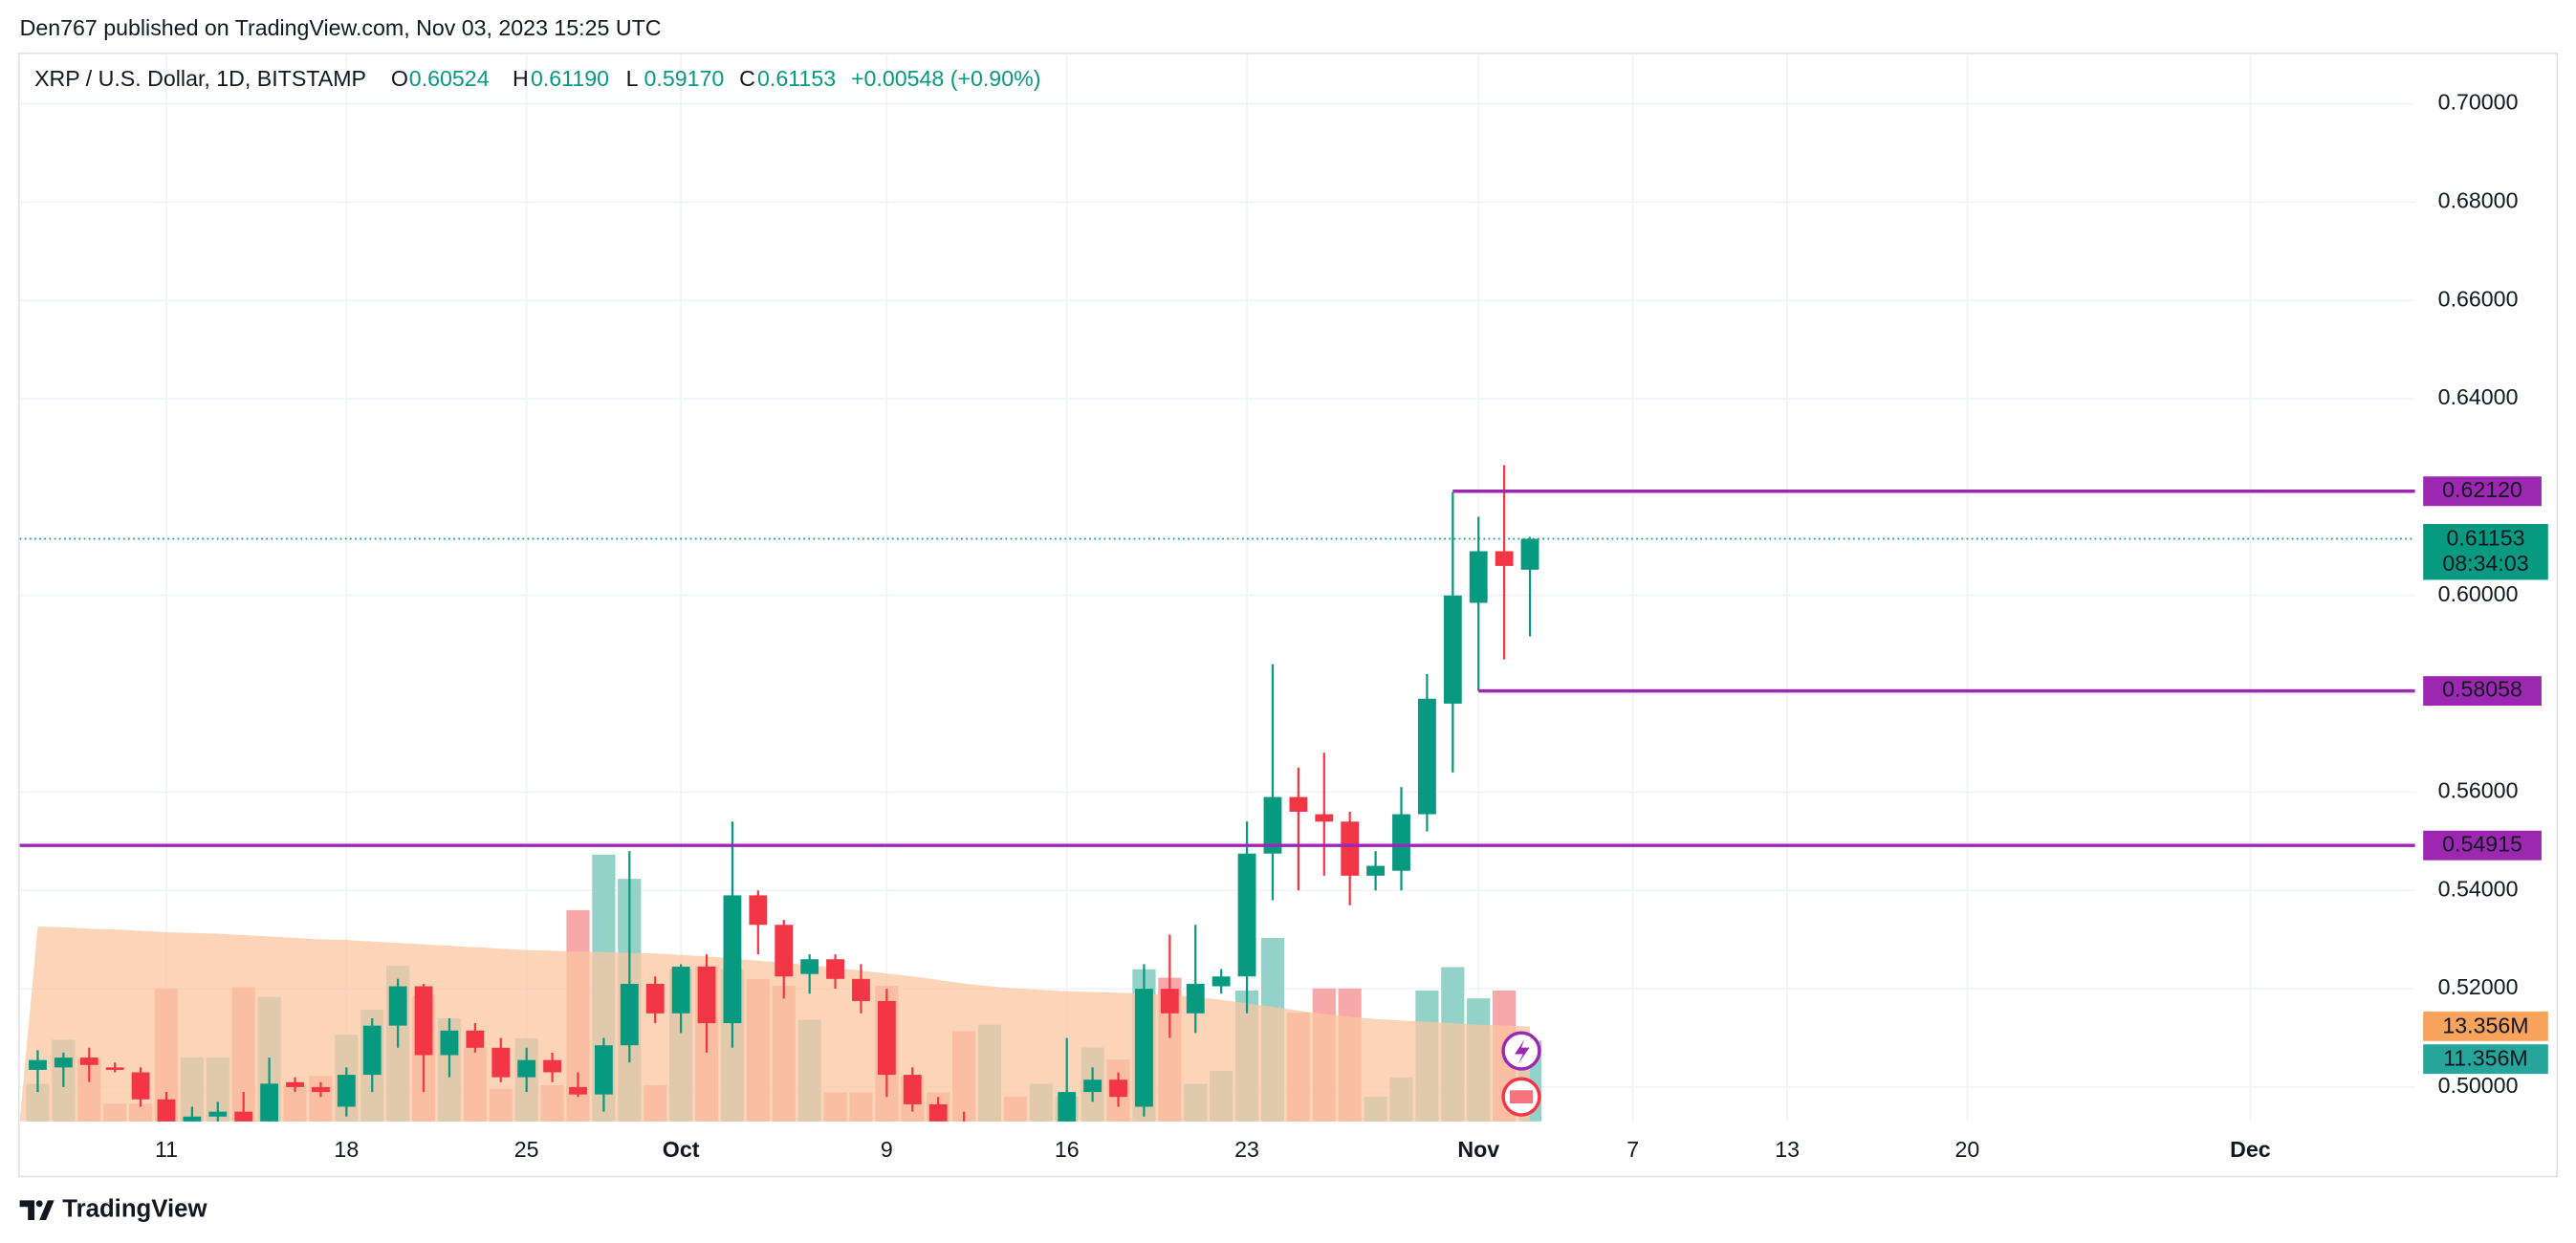  What do you see at coordinates (2485, 563) in the screenshot?
I see `countdown: 08:34:03` at bounding box center [2485, 563].